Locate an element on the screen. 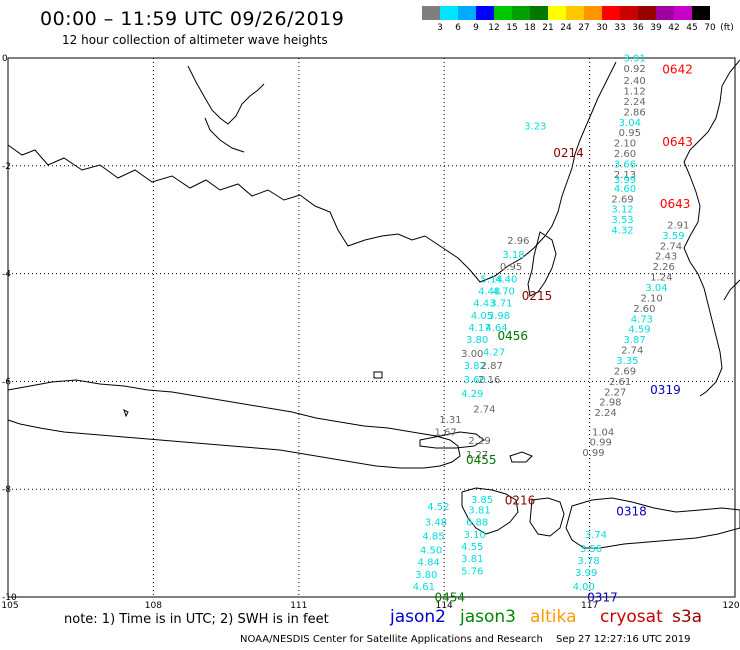 This screenshot has width=740, height=650. generation-timestamp: Sep 27 12:27:16 UTC 2019 is located at coordinates (623, 639).